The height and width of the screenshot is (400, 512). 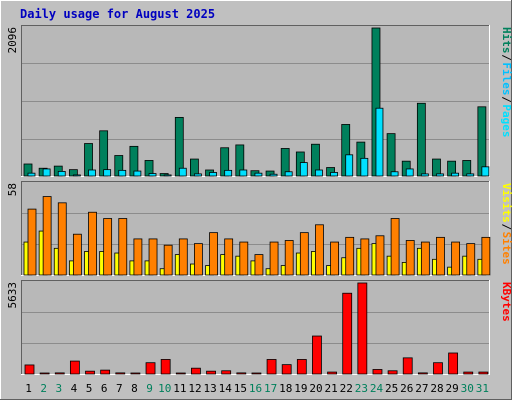 What do you see at coordinates (506, 302) in the screenshot?
I see `legend-kbytes: KBytes` at bounding box center [506, 302].